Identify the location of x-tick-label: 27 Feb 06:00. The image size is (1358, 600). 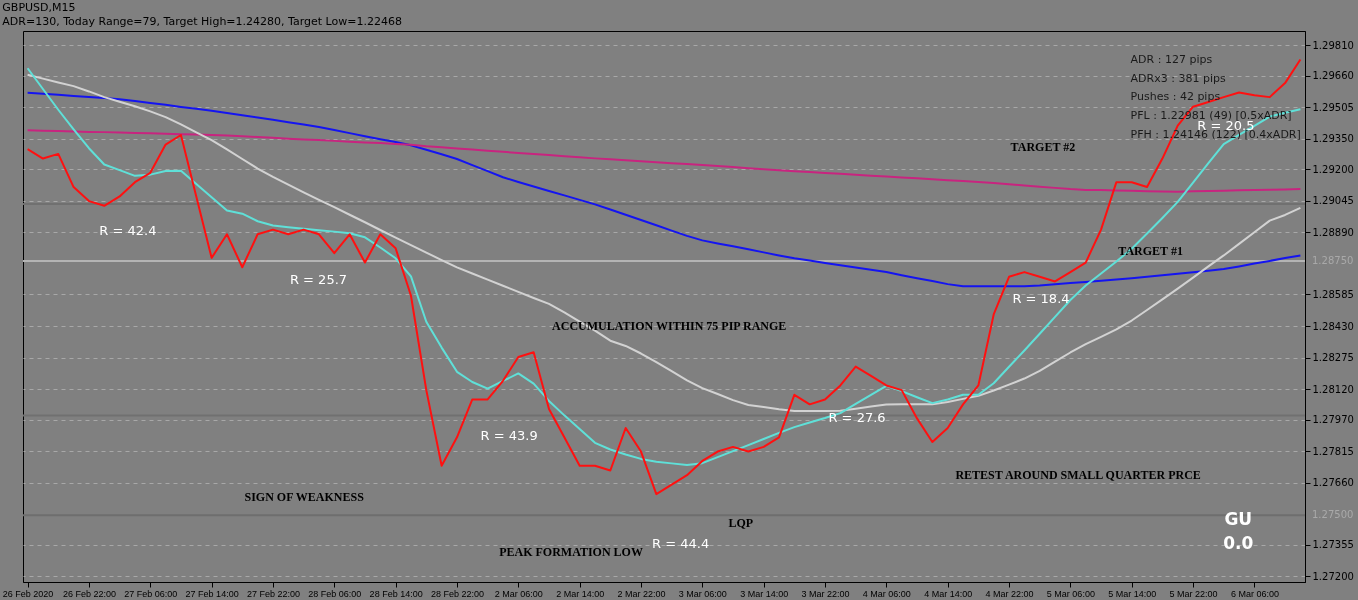
(151, 593).